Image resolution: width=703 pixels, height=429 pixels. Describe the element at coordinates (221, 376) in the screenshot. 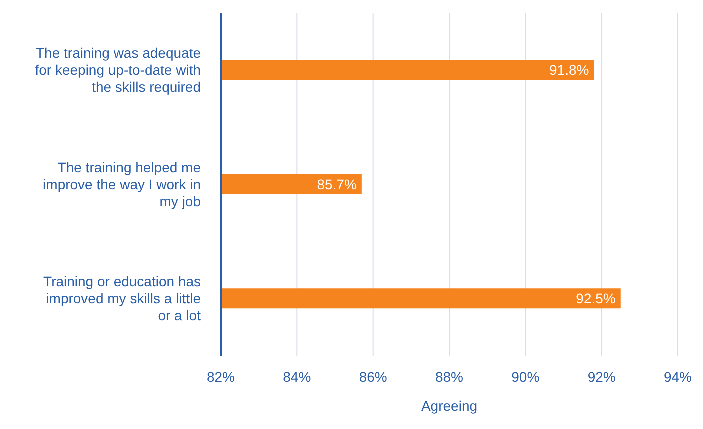

I see `x-tick-label: 82%` at that location.